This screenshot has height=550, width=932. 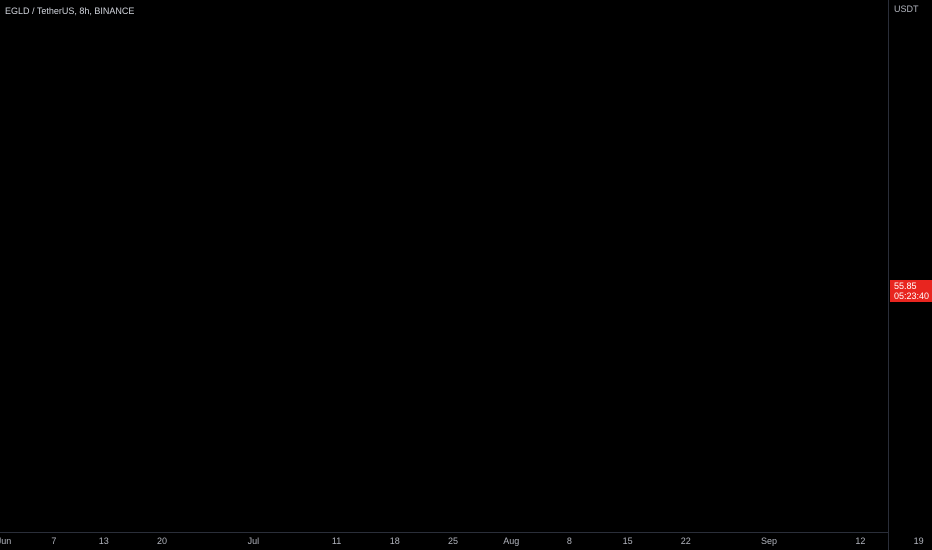 I want to click on x-tick-label: 20, so click(x=162, y=541).